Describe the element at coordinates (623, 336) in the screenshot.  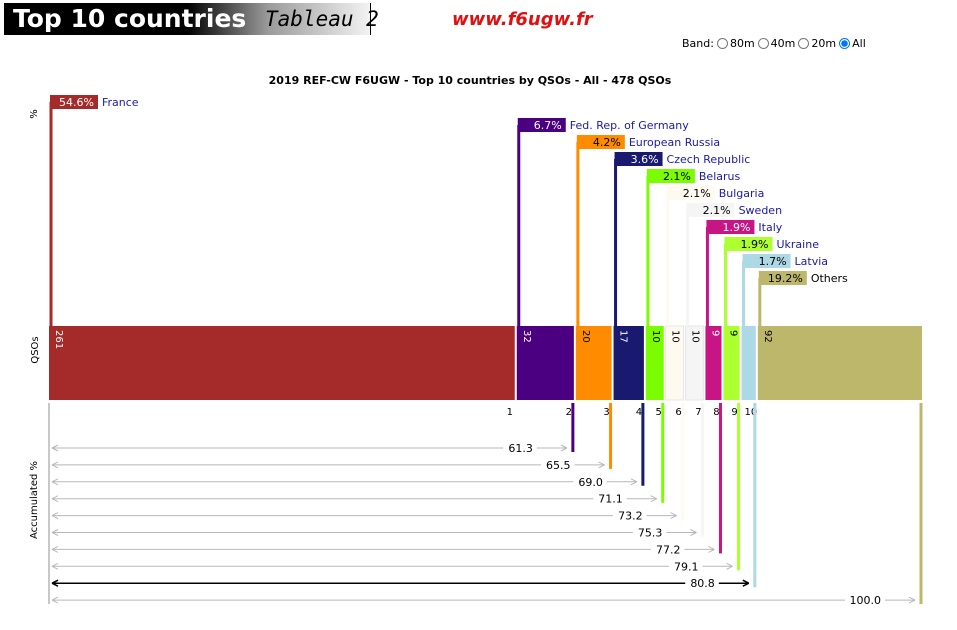
I see `qso-bar-value: 17` at that location.